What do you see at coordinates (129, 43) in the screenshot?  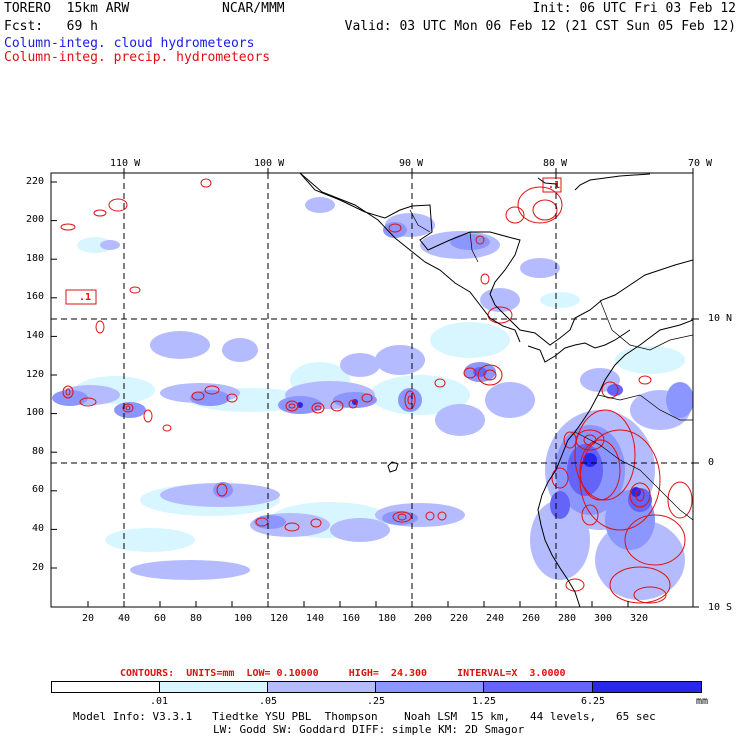 I see `field-cloud-label: Column-integ. cloud hydrometeors` at bounding box center [129, 43].